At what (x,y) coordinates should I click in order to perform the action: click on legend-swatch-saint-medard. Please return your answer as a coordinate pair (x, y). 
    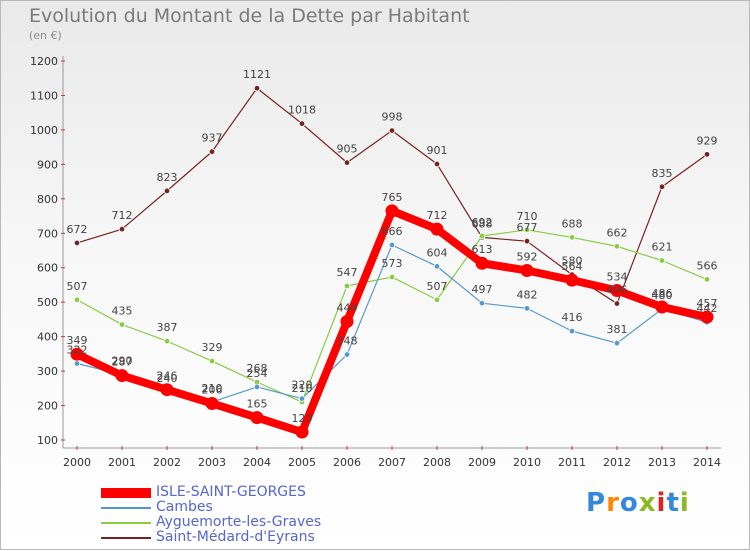
    Looking at the image, I should click on (126, 537).